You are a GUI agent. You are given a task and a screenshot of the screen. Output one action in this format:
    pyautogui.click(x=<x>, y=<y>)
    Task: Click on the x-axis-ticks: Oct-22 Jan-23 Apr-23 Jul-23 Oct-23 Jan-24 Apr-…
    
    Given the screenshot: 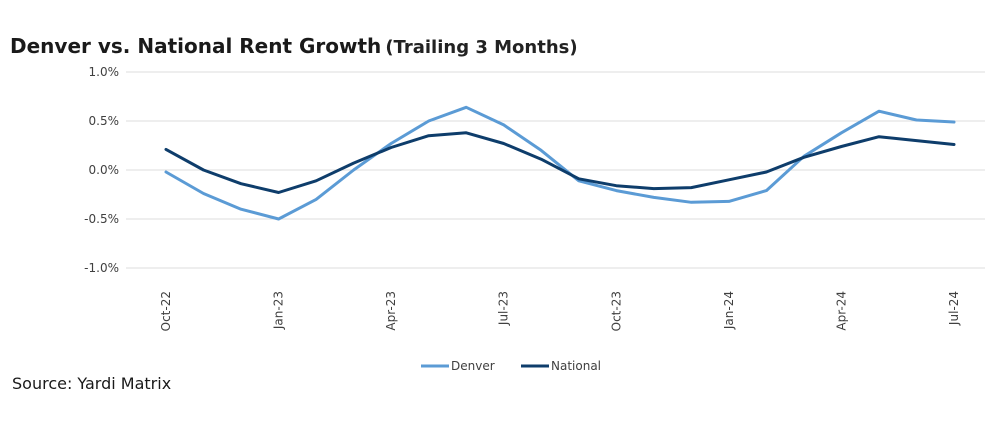 What is the action you would take?
    pyautogui.click(x=560, y=311)
    